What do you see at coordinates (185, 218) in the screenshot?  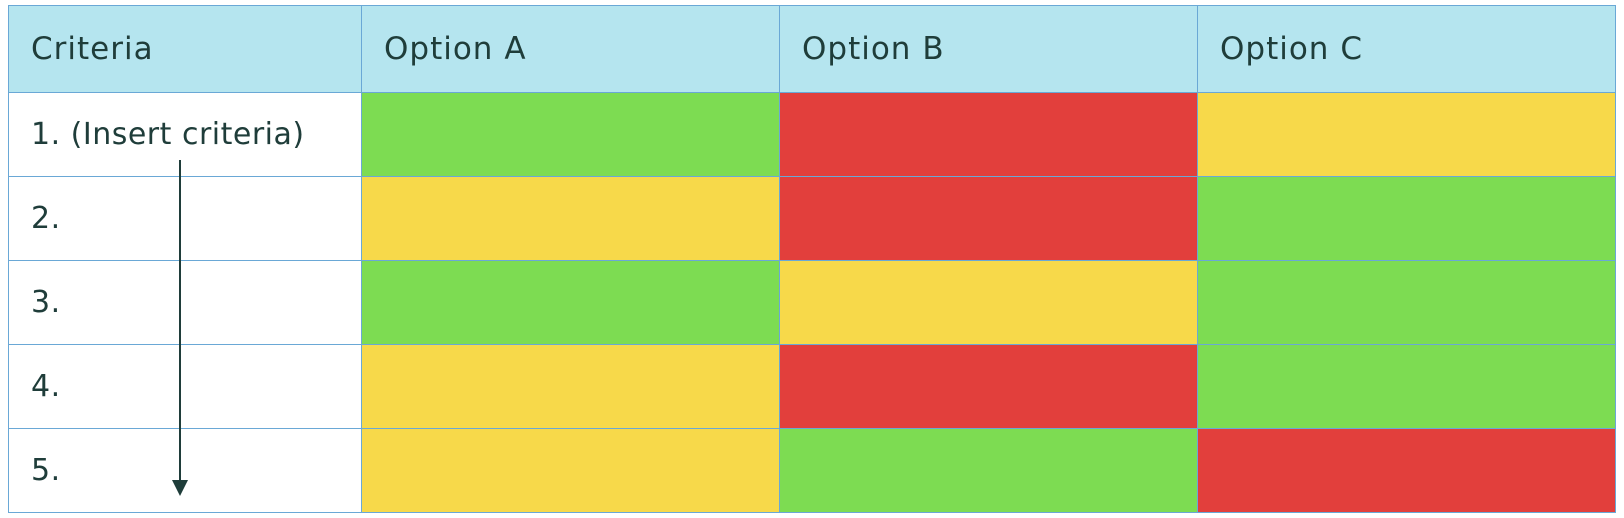 I see `criteria-label: 2.` at bounding box center [185, 218].